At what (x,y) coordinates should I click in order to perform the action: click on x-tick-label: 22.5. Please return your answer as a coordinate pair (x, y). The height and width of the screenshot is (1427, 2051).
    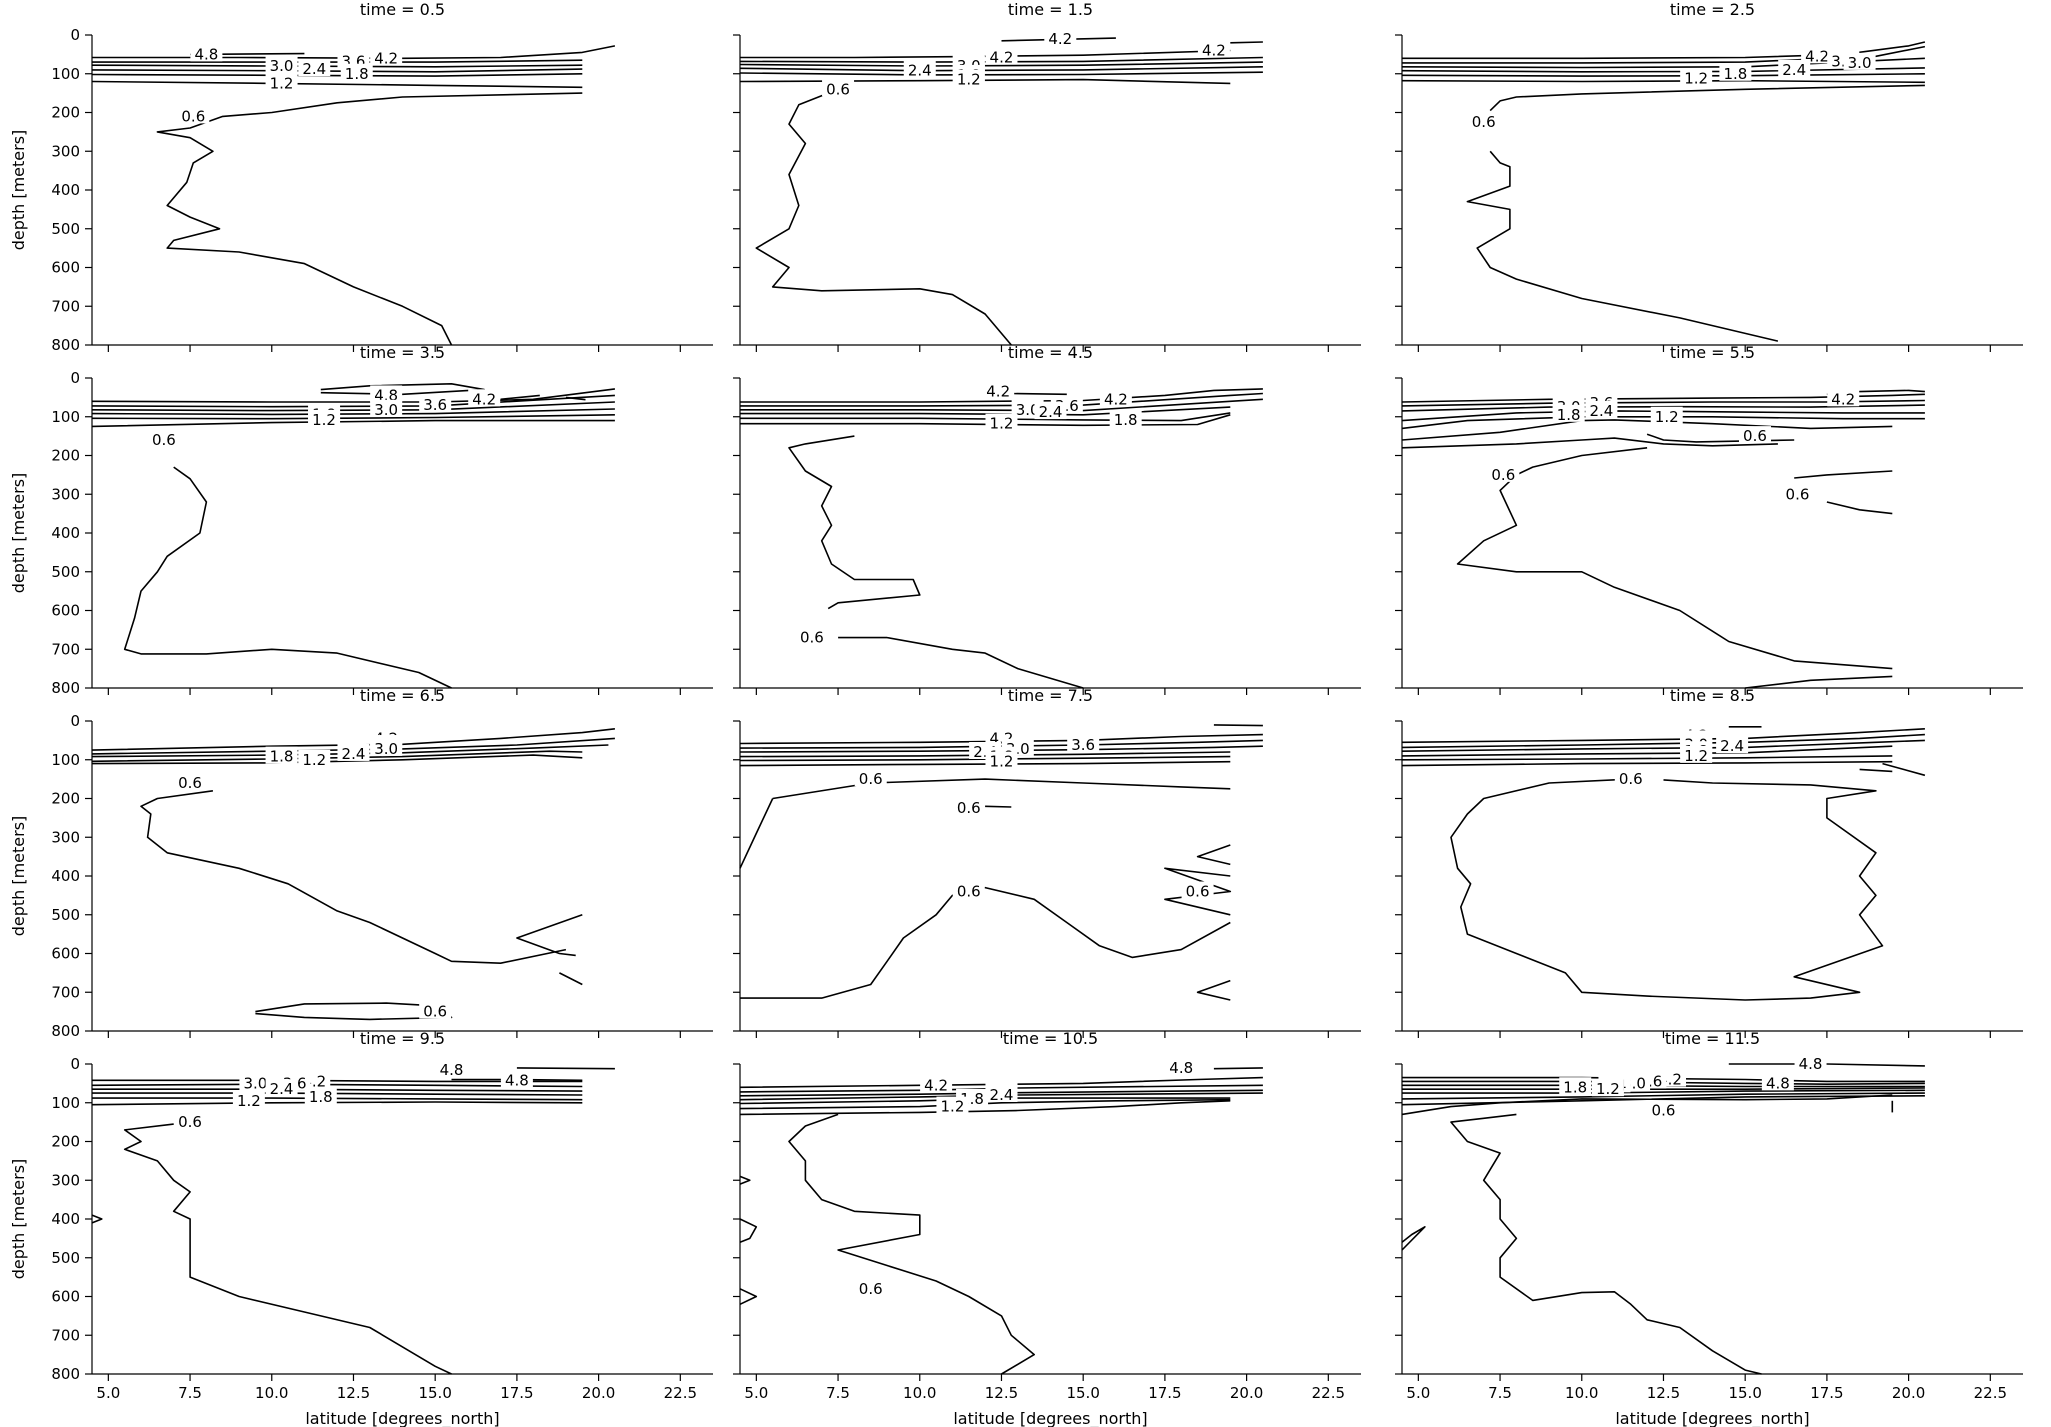
    Looking at the image, I should click on (680, 1393).